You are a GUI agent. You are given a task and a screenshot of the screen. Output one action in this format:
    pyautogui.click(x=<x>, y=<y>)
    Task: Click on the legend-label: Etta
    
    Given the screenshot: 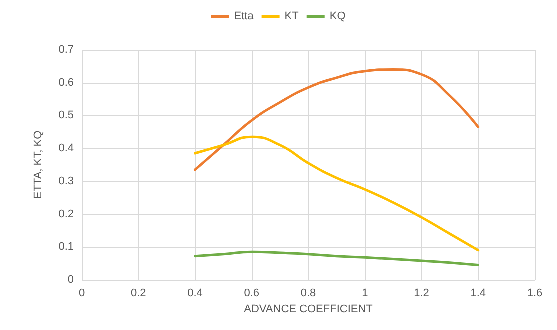 What is the action you would take?
    pyautogui.click(x=244, y=16)
    